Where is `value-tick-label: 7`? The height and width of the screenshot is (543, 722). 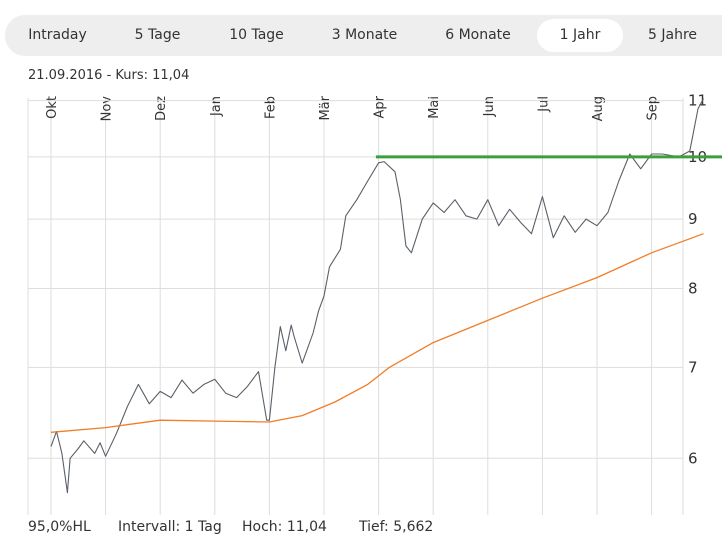 value-tick-label: 7 is located at coordinates (693, 367).